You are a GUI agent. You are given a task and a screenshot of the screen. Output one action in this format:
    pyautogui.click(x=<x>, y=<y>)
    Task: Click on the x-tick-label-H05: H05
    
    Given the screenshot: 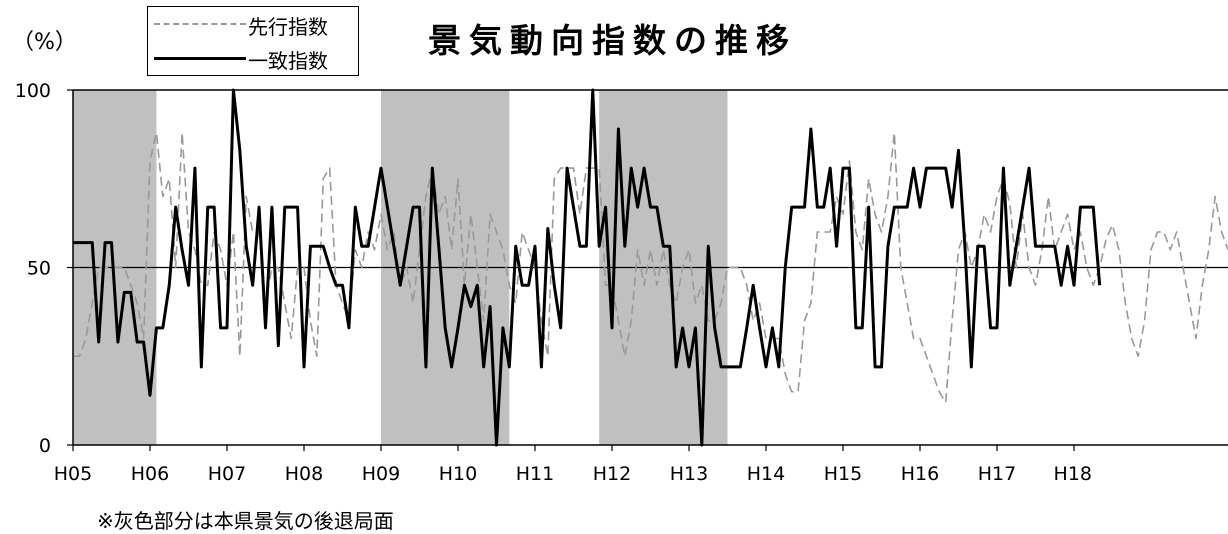 What is the action you would take?
    pyautogui.click(x=73, y=474)
    